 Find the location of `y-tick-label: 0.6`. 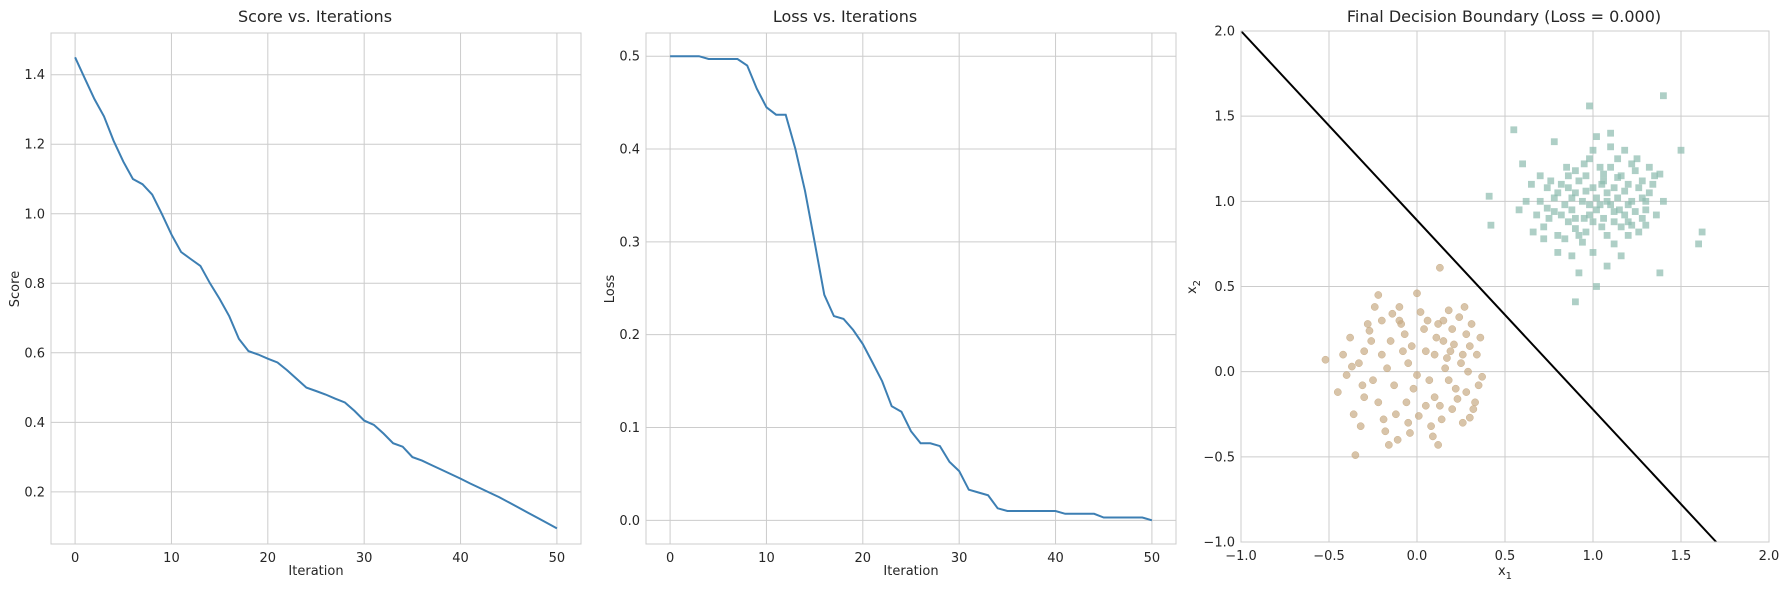

y-tick-label: 0.6 is located at coordinates (34, 353).